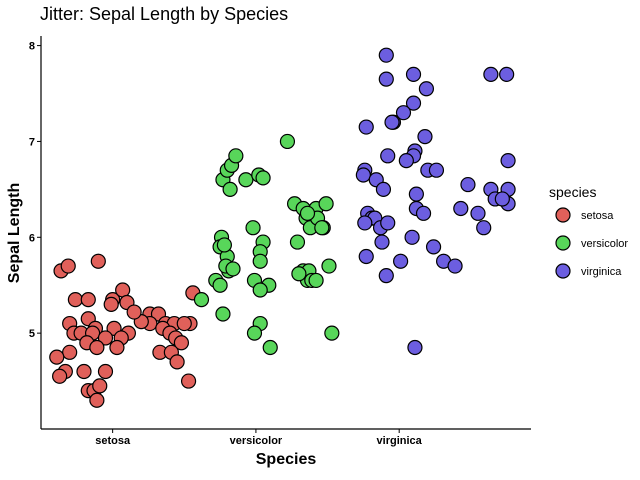  I want to click on y-ticks: 5 6 7 8, so click(35, 190).